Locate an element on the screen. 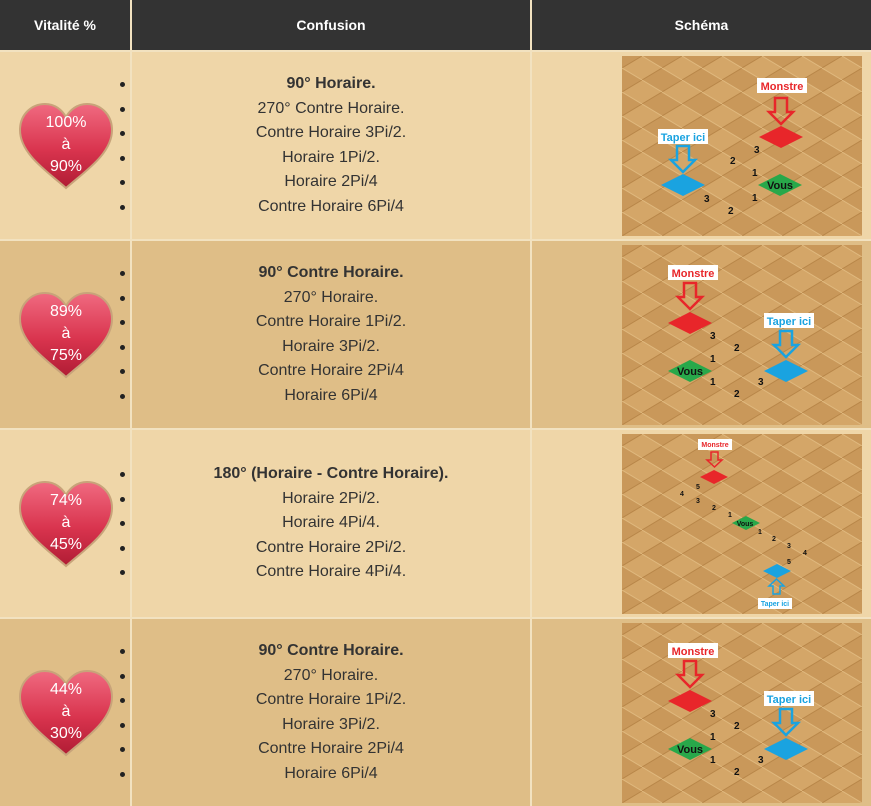 The height and width of the screenshot is (806, 871). header-schema: Schéma is located at coordinates (701, 25).